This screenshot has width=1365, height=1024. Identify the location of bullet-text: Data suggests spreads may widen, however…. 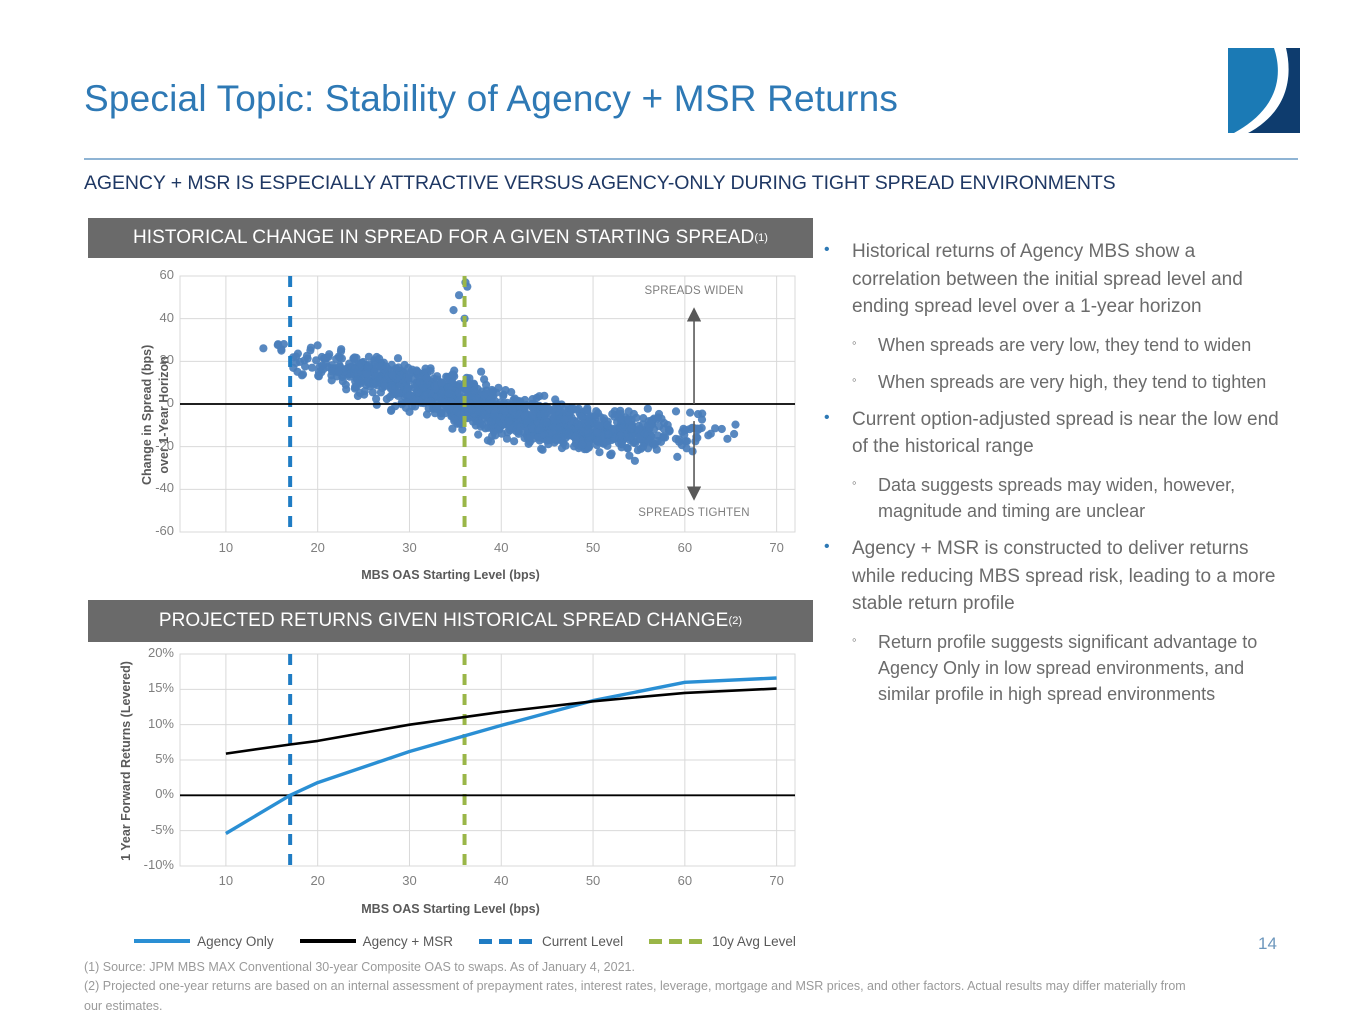
(1057, 498).